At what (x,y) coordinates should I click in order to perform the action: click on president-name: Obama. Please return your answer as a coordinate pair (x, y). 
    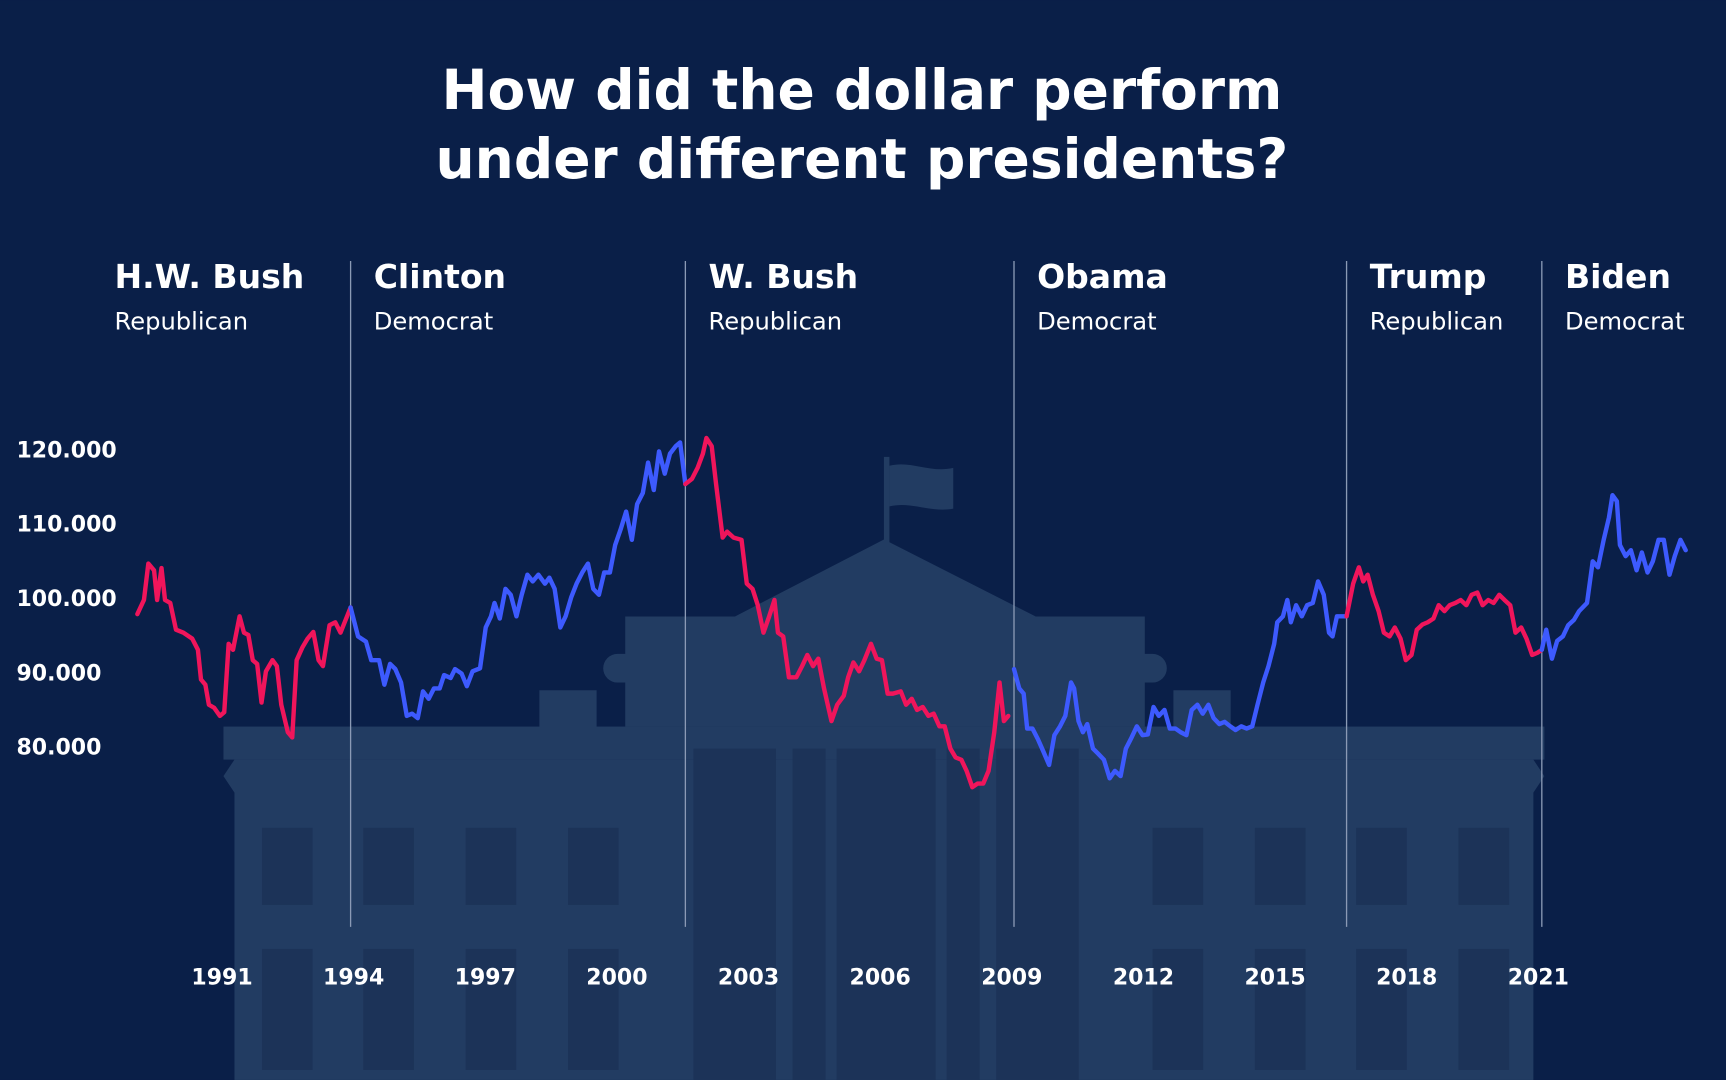
    Looking at the image, I should click on (1102, 276).